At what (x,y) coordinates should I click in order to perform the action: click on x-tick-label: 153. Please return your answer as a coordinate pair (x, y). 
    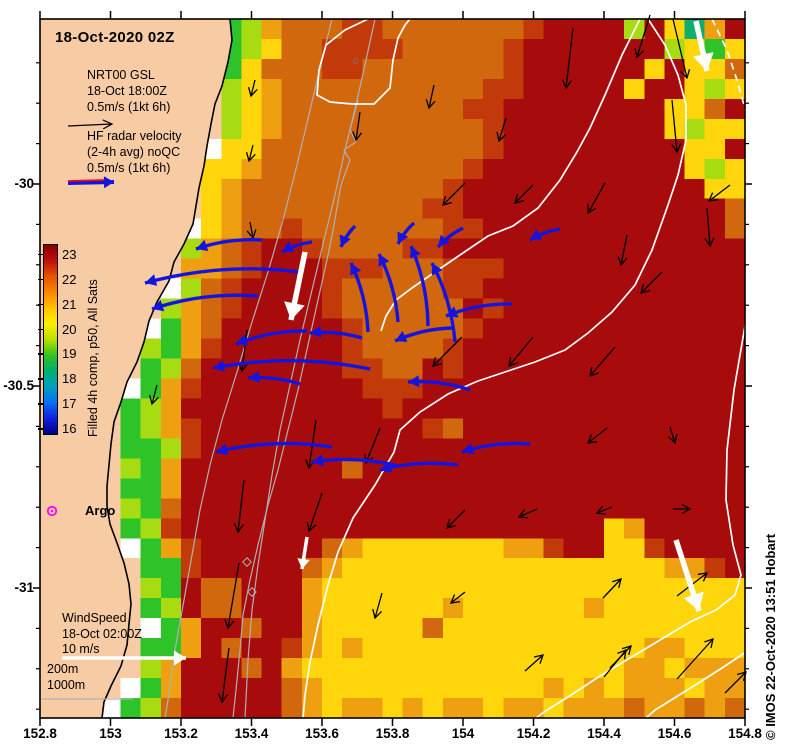
    Looking at the image, I should click on (110, 733).